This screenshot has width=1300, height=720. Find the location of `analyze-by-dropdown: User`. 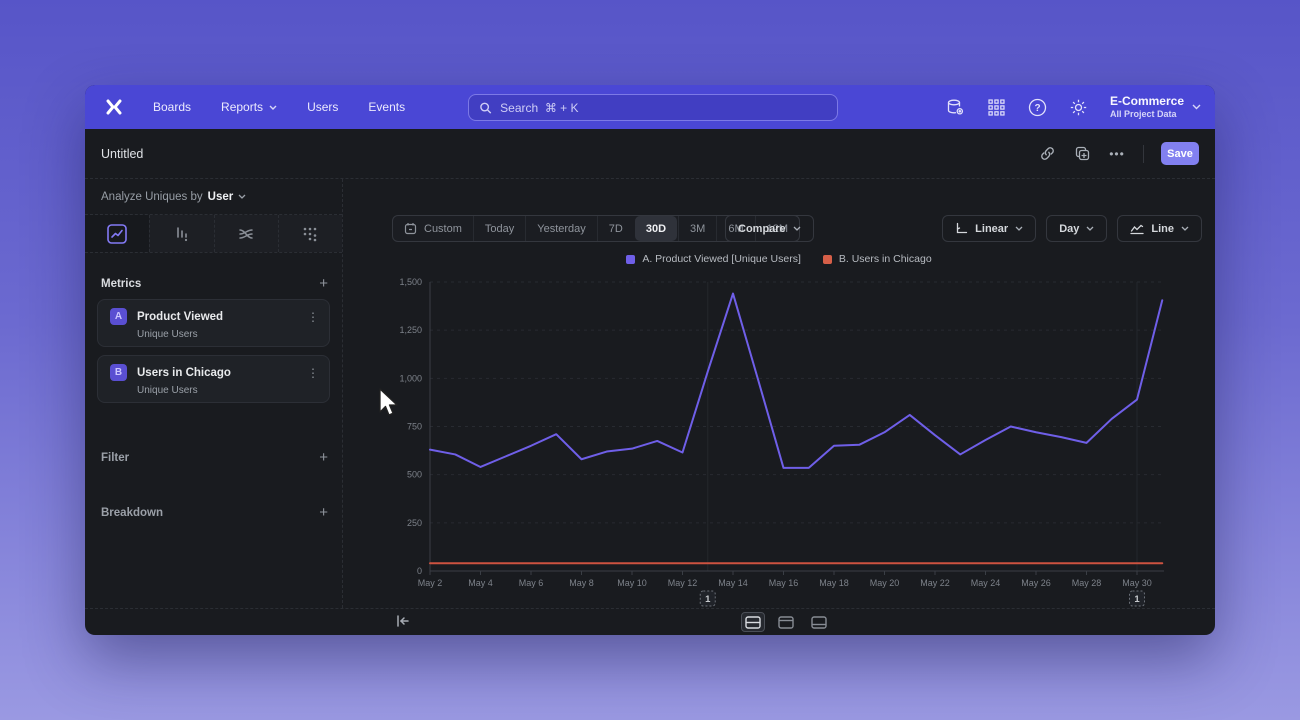

analyze-by-dropdown: User is located at coordinates (227, 197).